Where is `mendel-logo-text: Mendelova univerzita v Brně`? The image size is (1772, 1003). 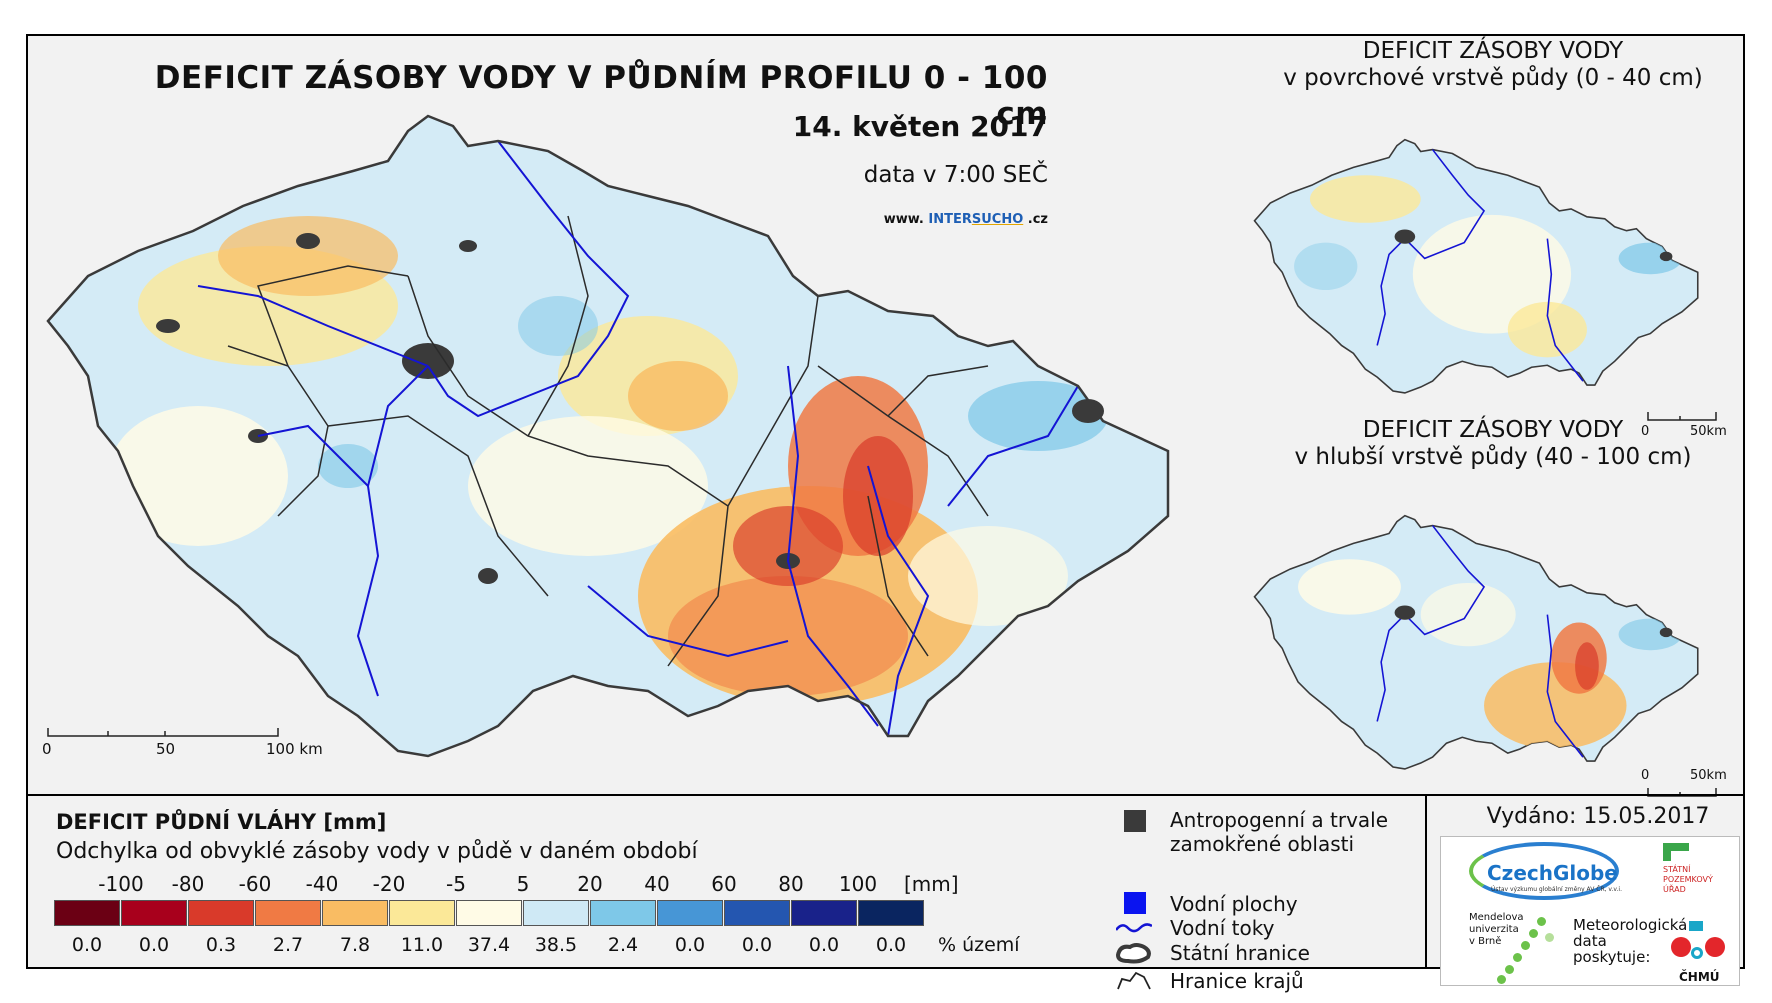
mendel-logo-text: Mendelova univerzita v Brně is located at coordinates (1496, 929).